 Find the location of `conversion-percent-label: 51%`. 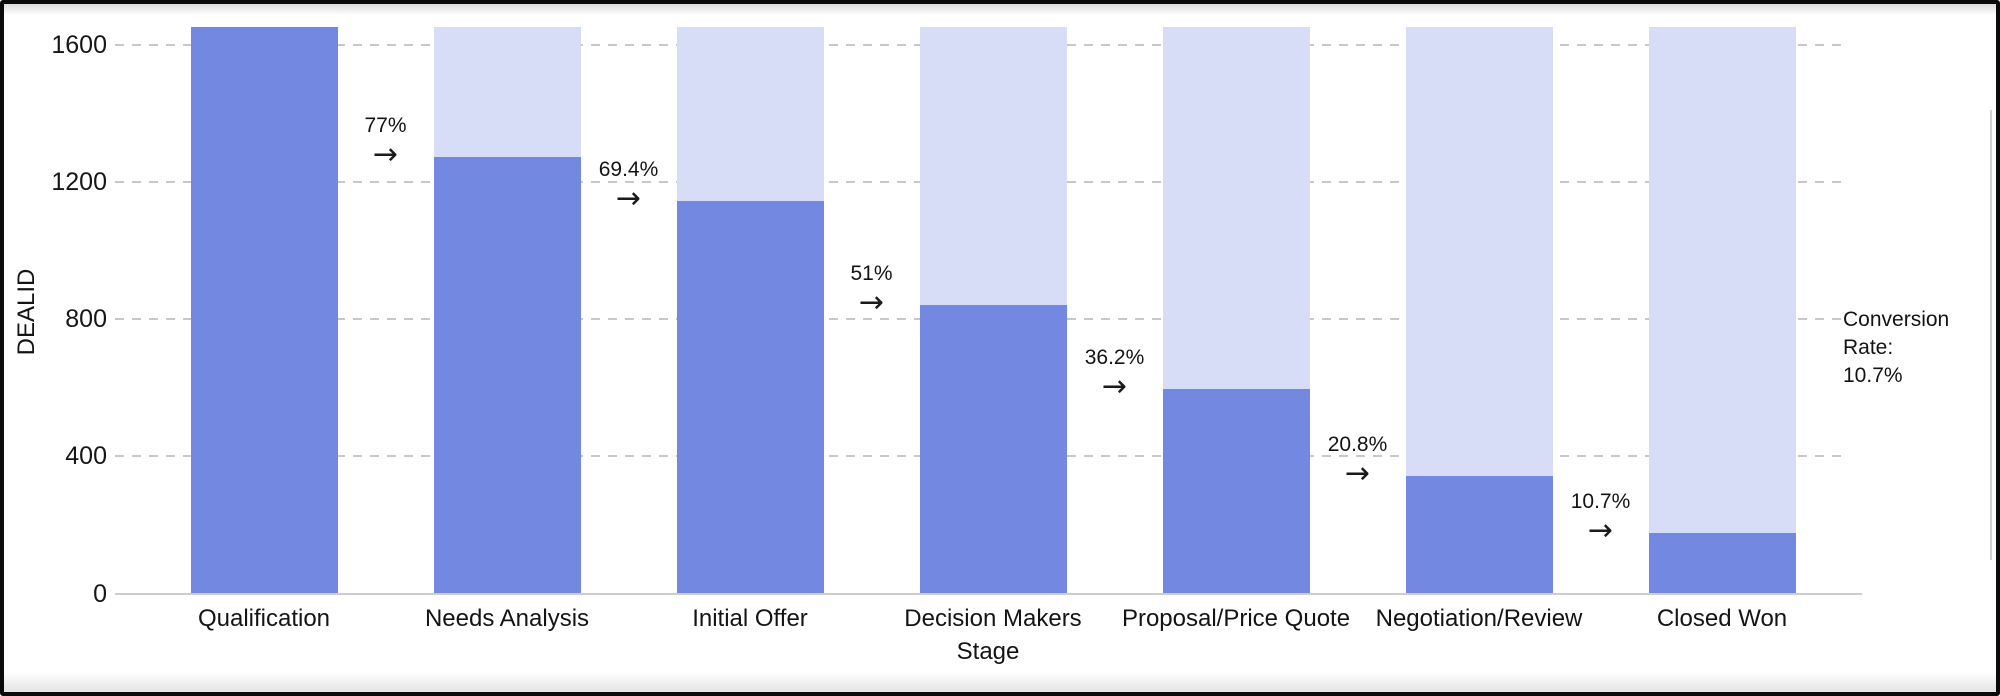

conversion-percent-label: 51% is located at coordinates (871, 273).